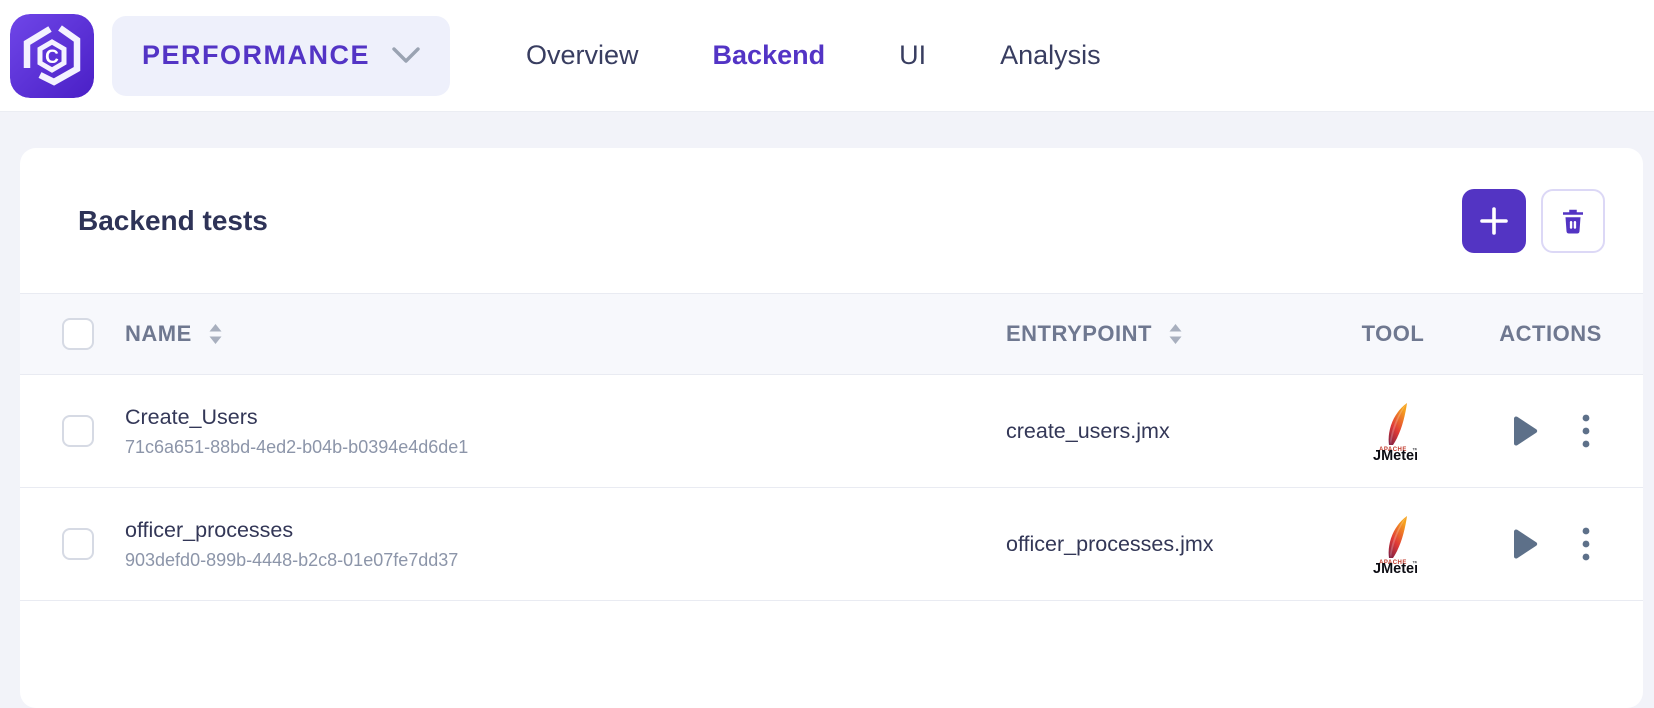  I want to click on brand-logo-icon: C, so click(52, 55).